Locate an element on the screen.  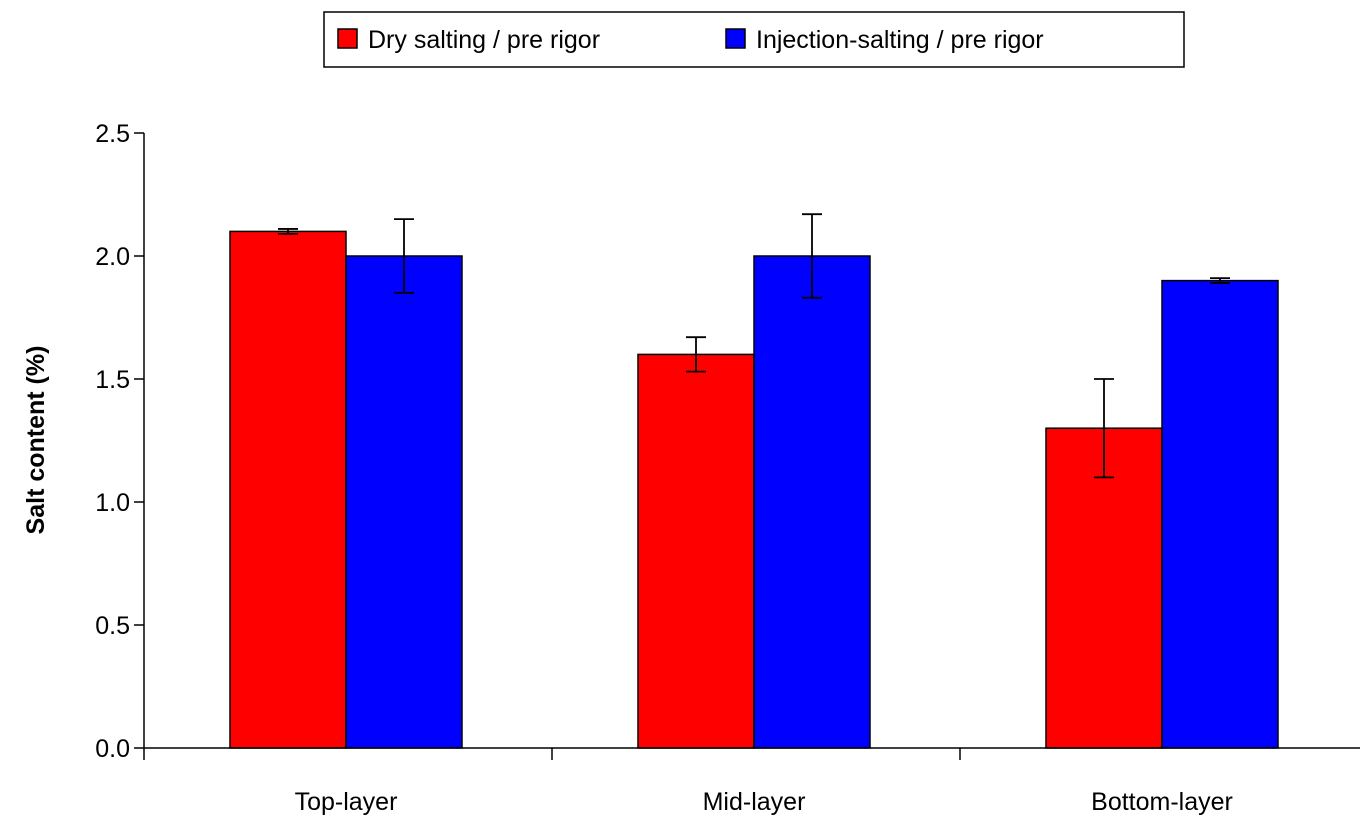
legend-label-dry-salting: Dry salting / pre rigor is located at coordinates (484, 40).